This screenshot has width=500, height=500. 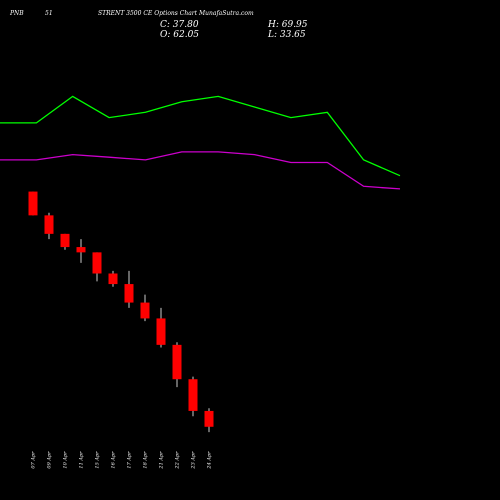 I want to click on x-tick-label: 23 Apr, so click(x=194, y=460).